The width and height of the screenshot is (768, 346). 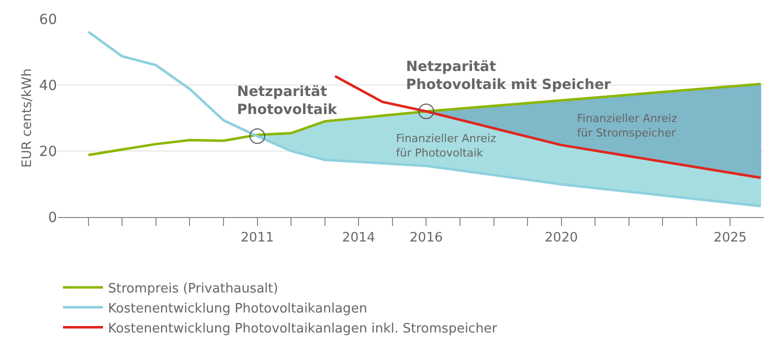 I want to click on y-axis-title: EUR cents/kWh, so click(x=28, y=118).